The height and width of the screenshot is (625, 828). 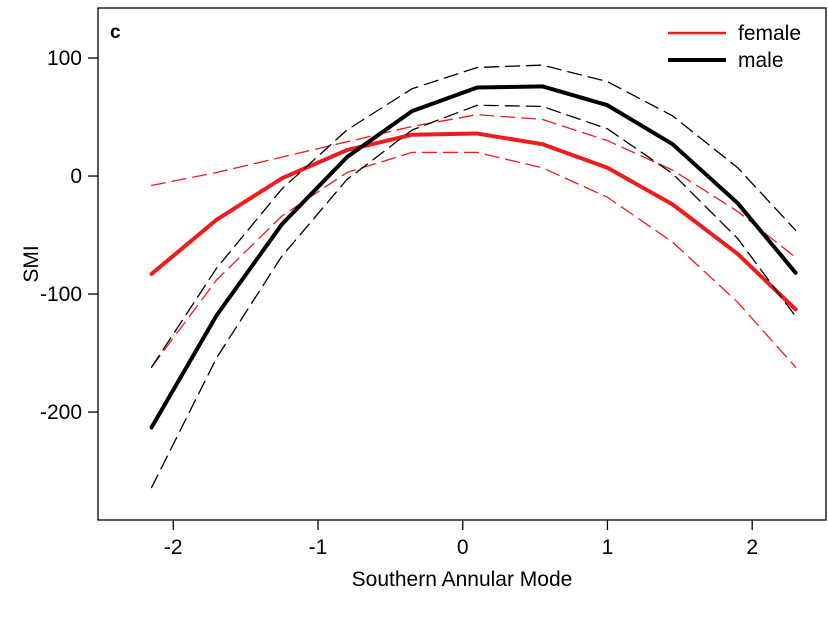 I want to click on y-tick-label: -100, so click(x=61, y=294).